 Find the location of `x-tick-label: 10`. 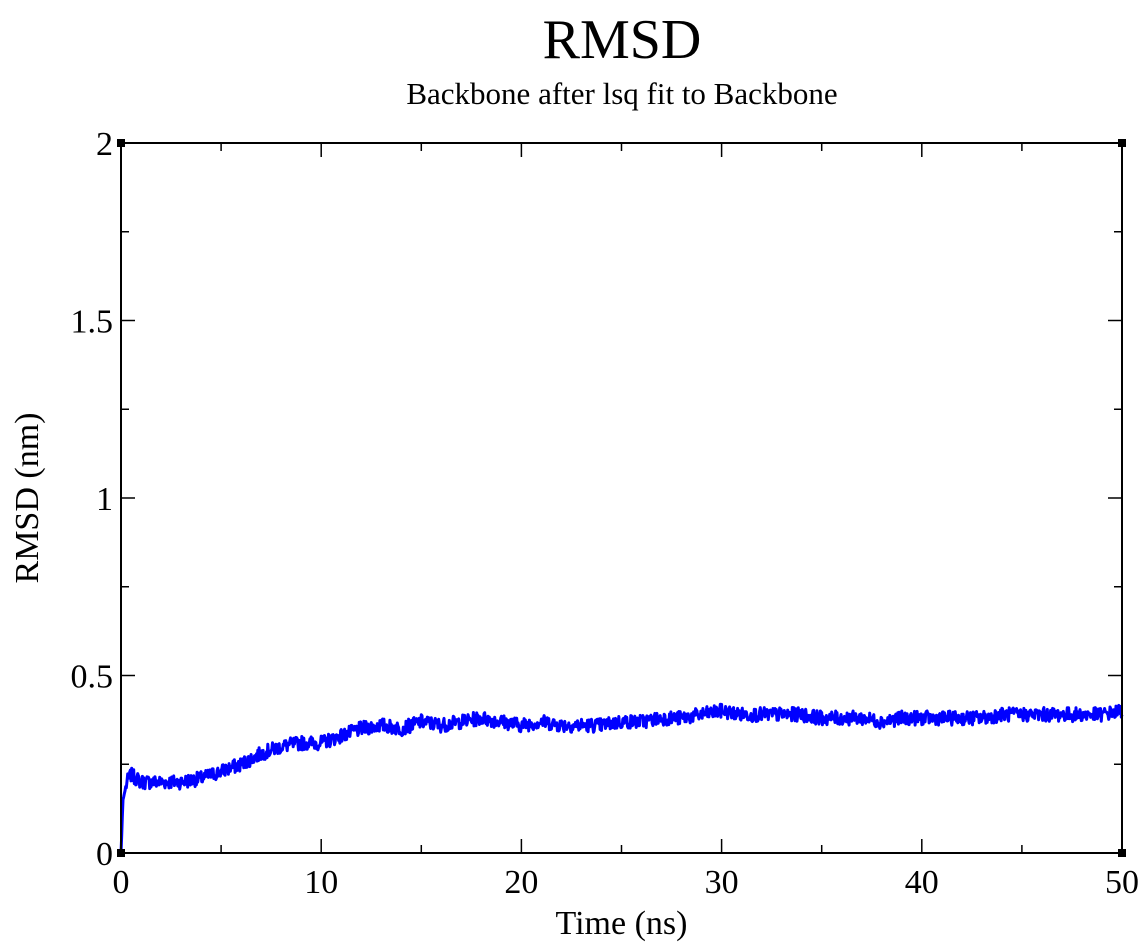

x-tick-label: 10 is located at coordinates (321, 882).